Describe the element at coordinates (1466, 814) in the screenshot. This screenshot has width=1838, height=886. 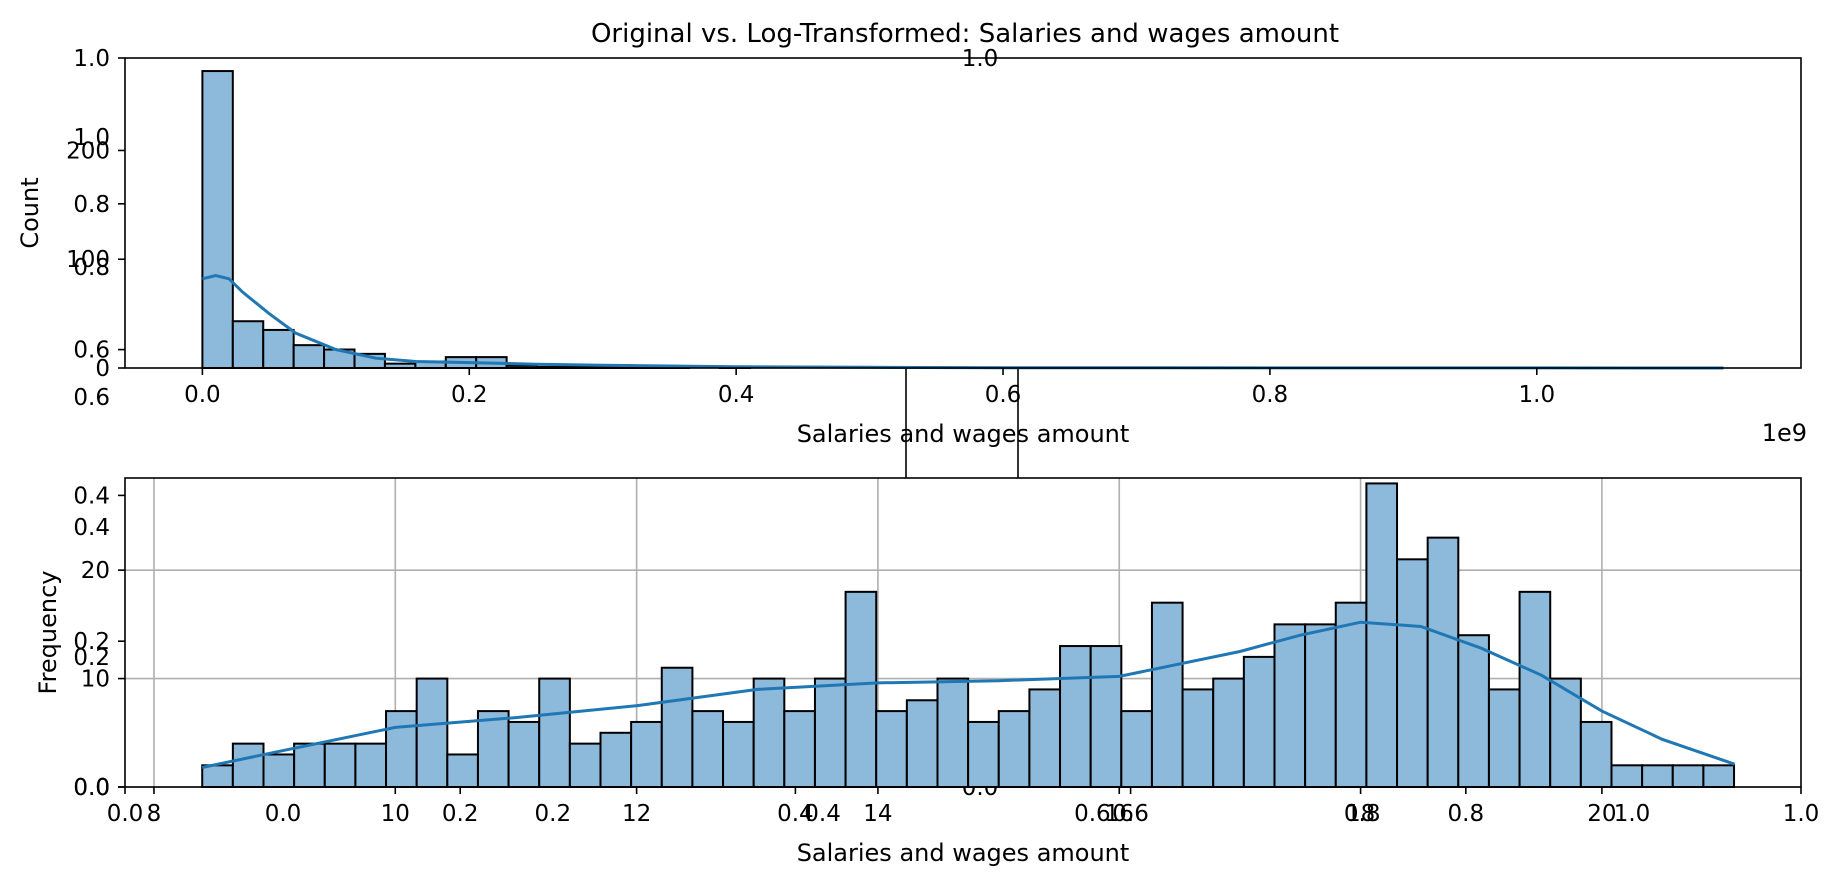
I see `overlay-bottom-tick-label: 0.8` at that location.